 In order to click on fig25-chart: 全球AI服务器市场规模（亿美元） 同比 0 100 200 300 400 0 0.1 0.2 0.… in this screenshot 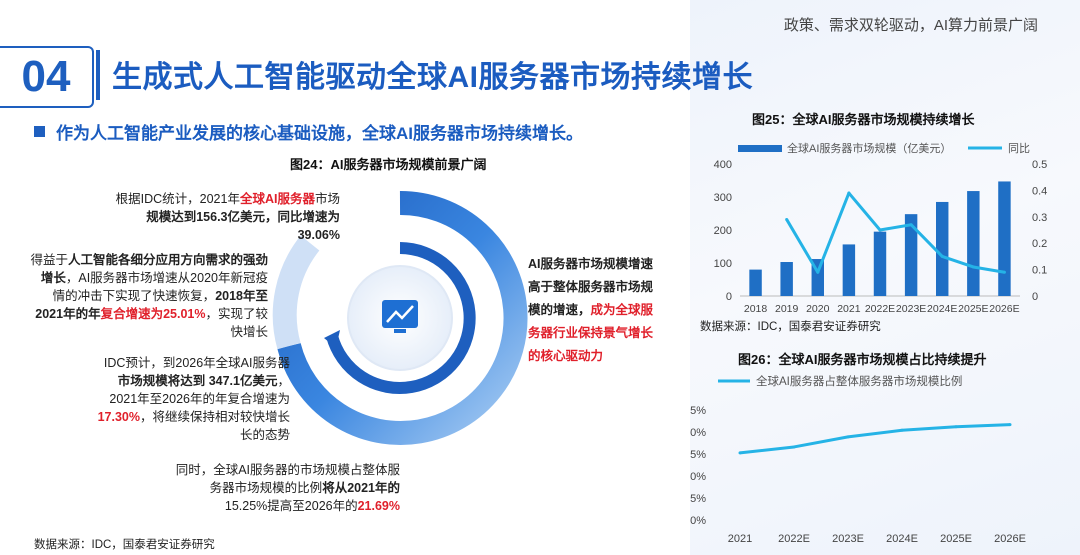, I will do `click(881, 228)`.